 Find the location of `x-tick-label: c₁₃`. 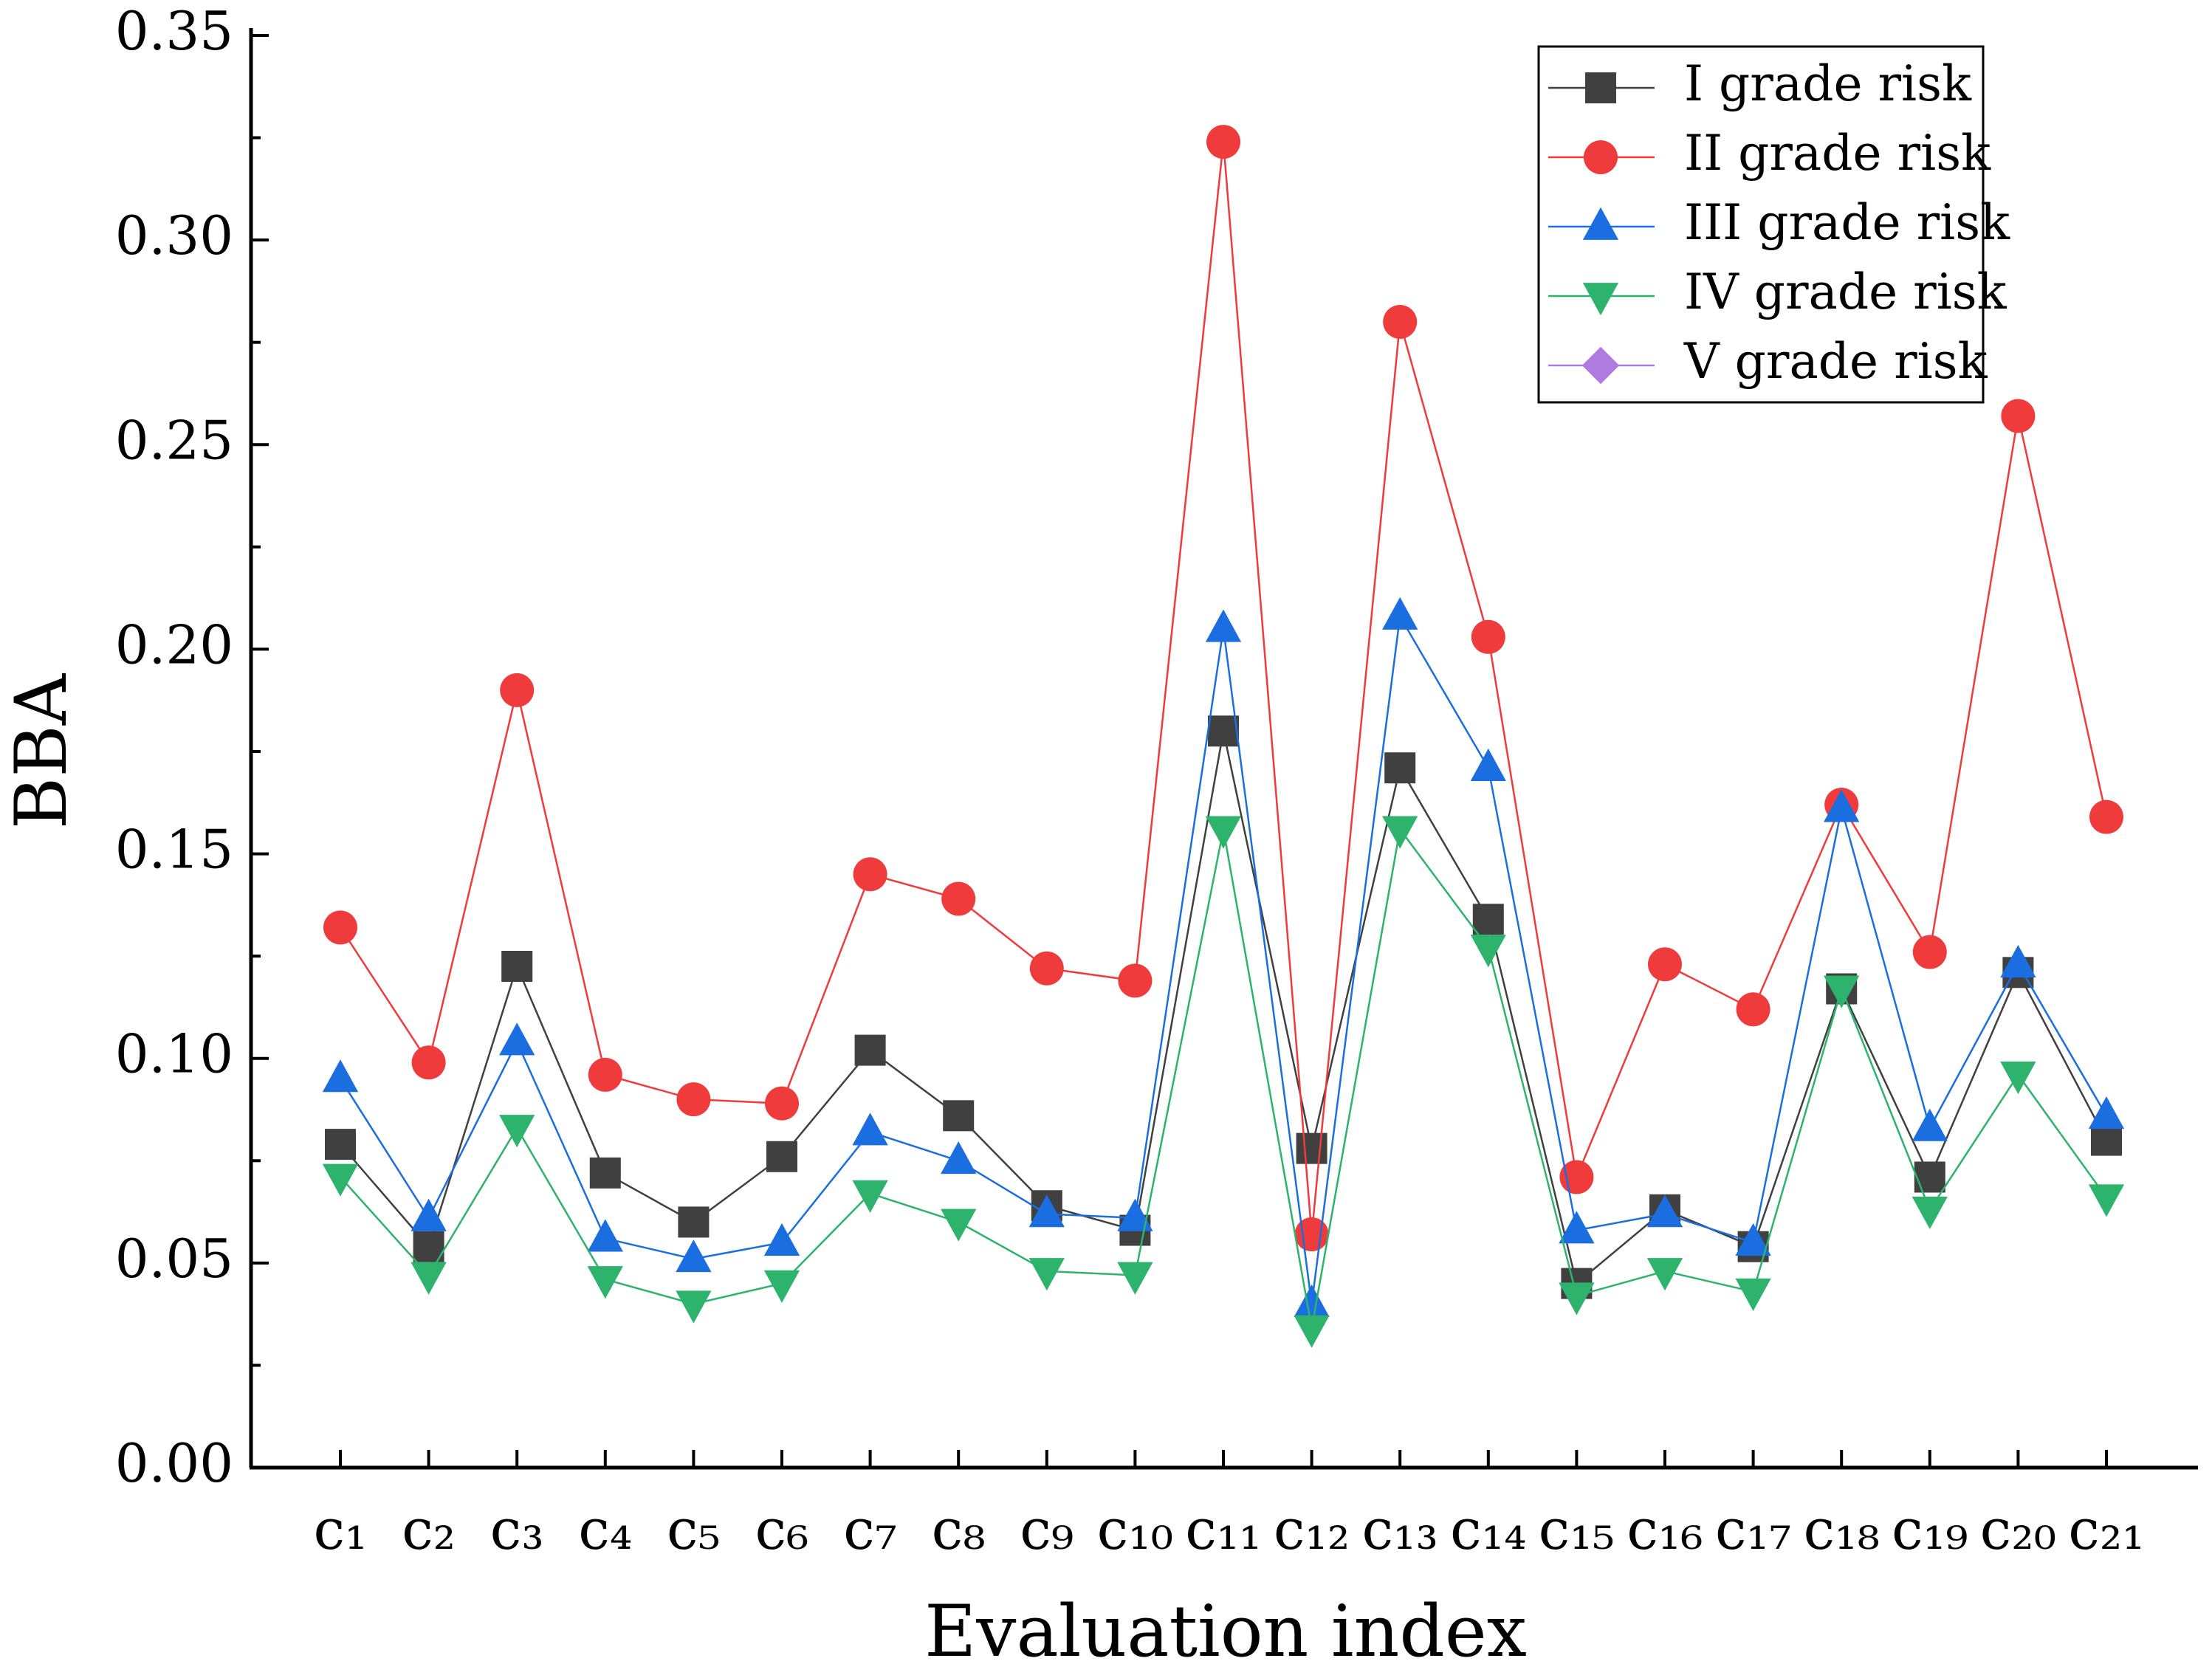

x-tick-label: c₁₃ is located at coordinates (1399, 1529).